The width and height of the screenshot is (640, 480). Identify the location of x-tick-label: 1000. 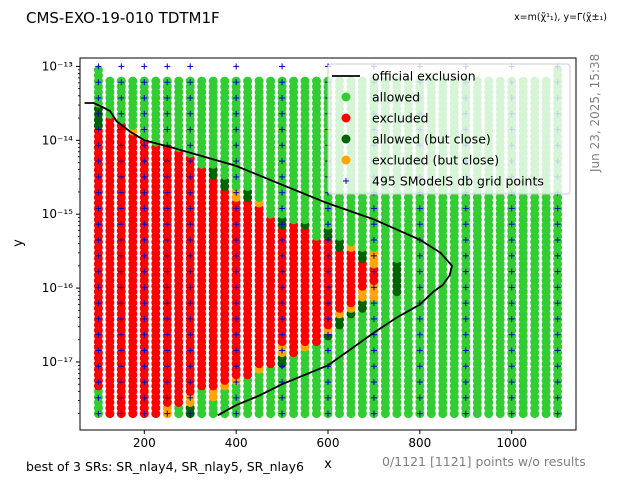
(511, 443).